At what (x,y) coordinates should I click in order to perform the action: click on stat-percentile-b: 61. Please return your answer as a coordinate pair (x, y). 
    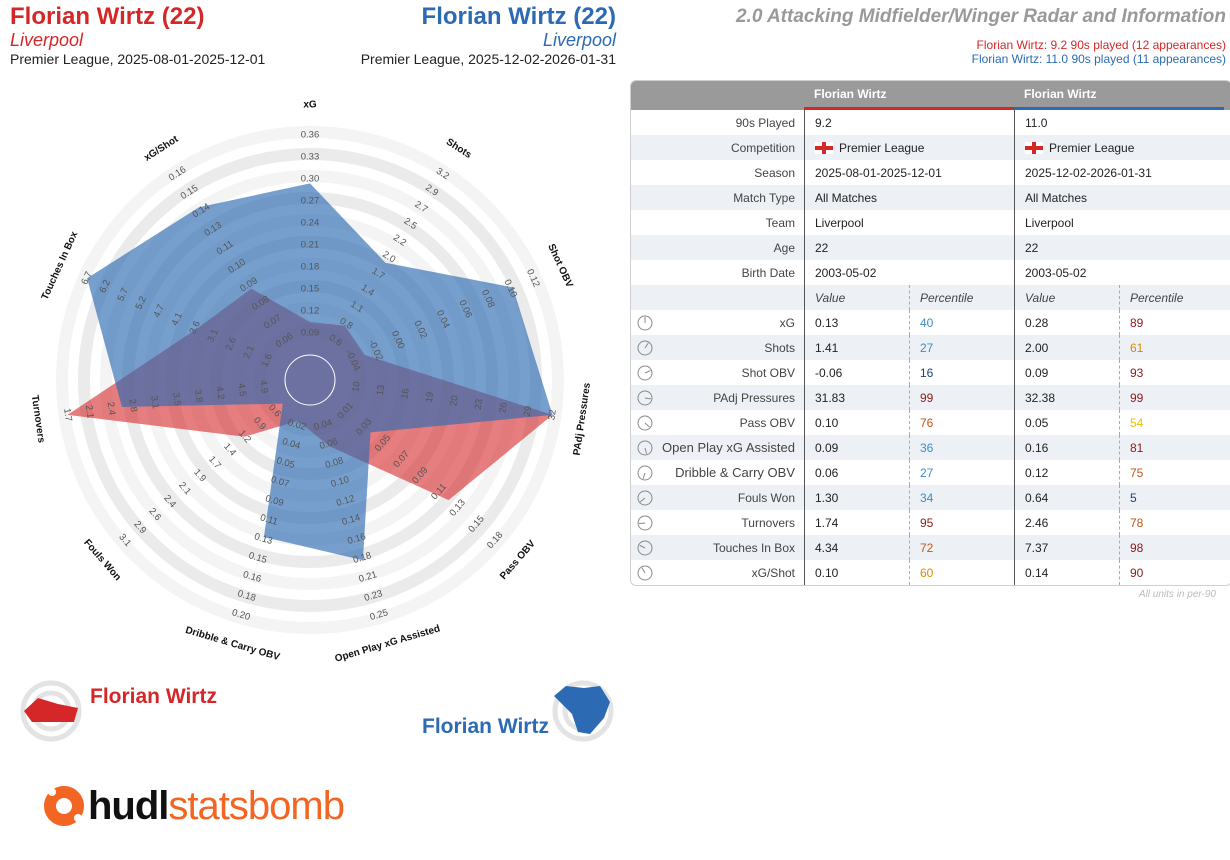
    Looking at the image, I should click on (1171, 347).